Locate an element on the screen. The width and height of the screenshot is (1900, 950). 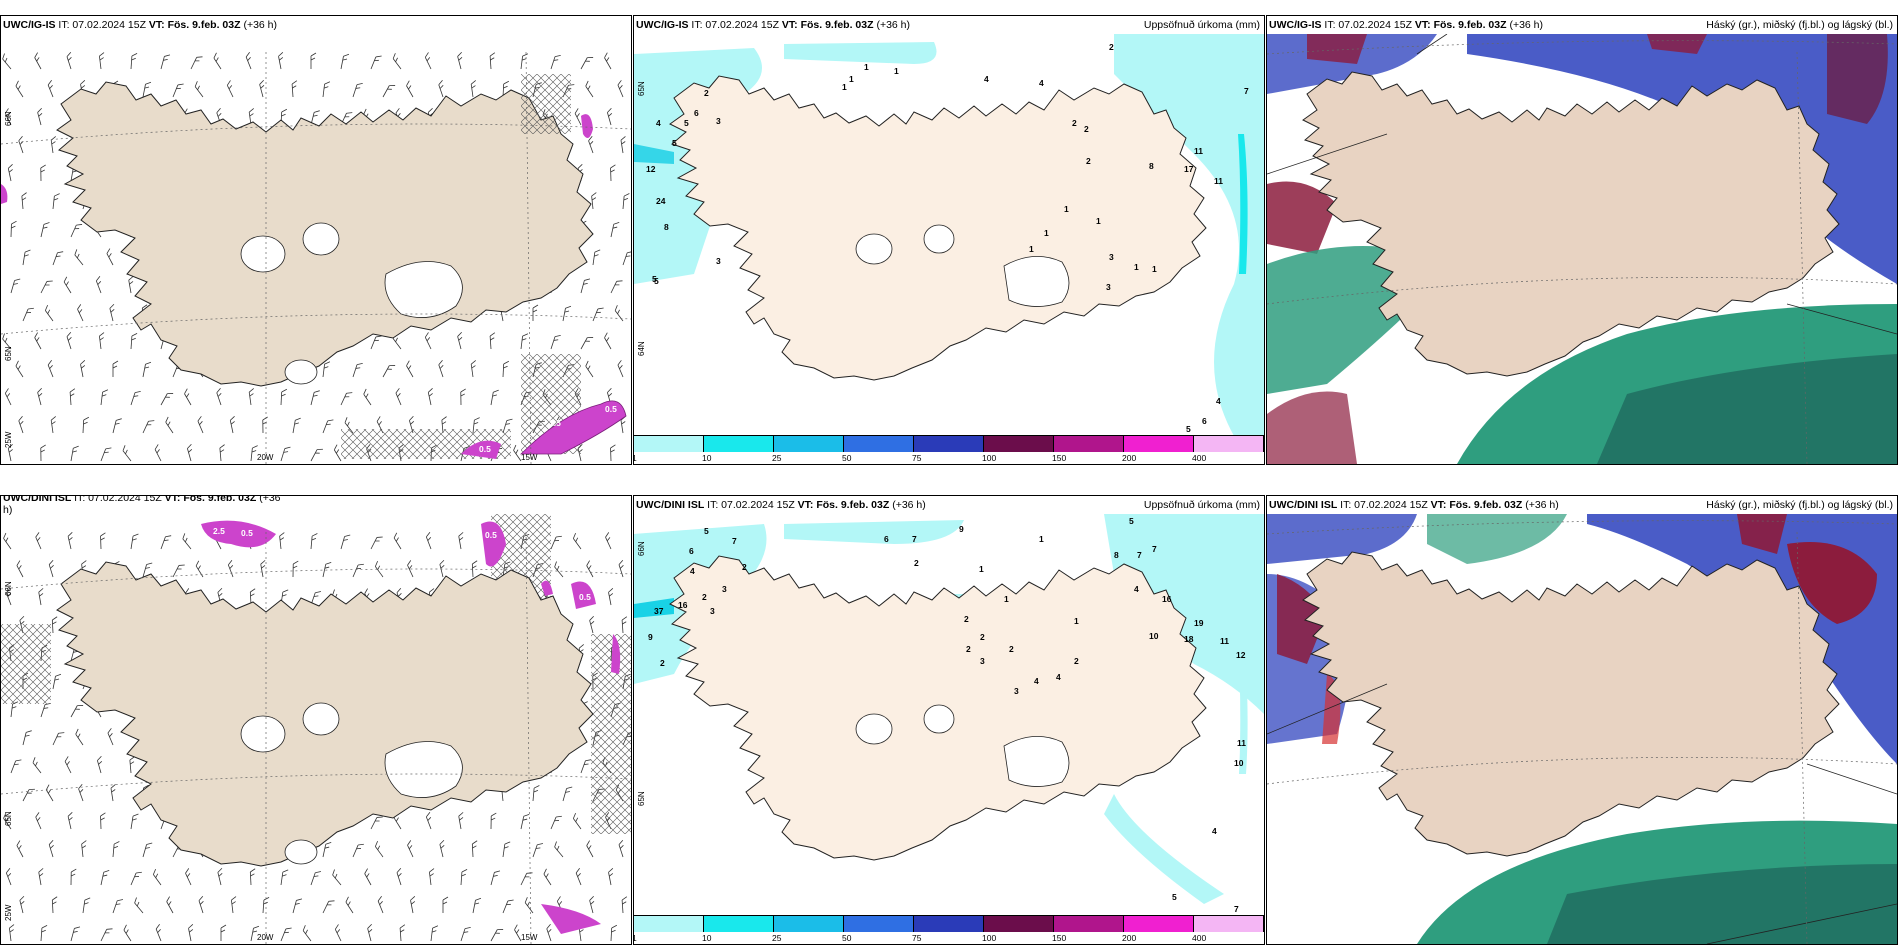
colorbar-tick: 400 is located at coordinates (1199, 458).